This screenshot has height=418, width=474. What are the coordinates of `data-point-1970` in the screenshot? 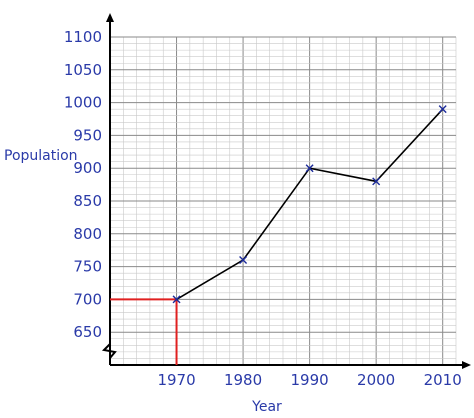 It's located at (176, 299).